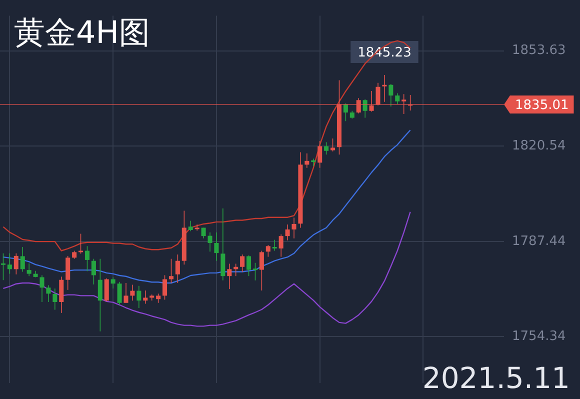  Describe the element at coordinates (542, 105) in the screenshot. I see `ref-line-label: 1835.01` at that location.